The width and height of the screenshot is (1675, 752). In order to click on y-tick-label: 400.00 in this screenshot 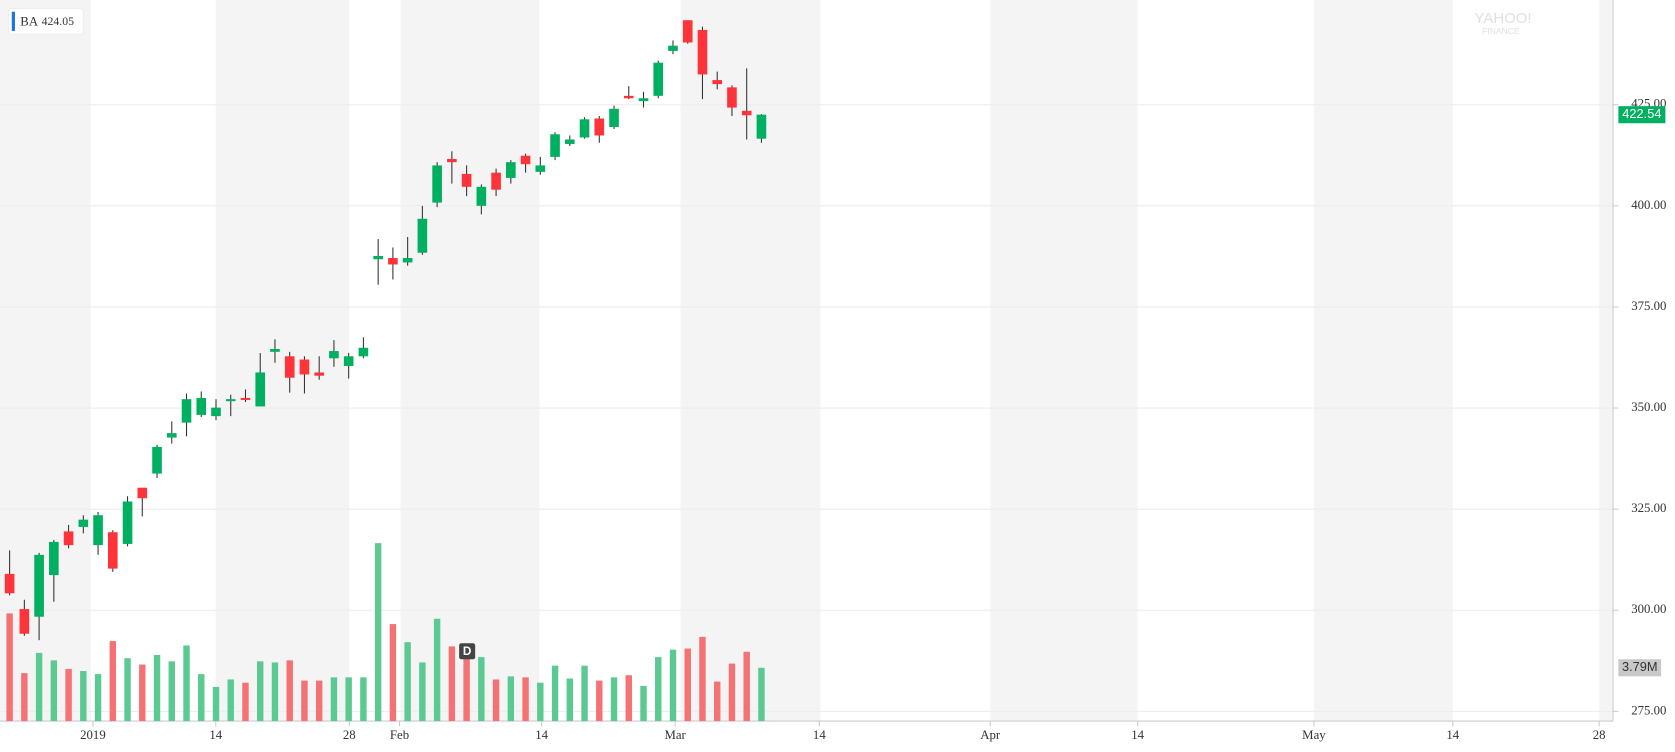, I will do `click(1648, 205)`.